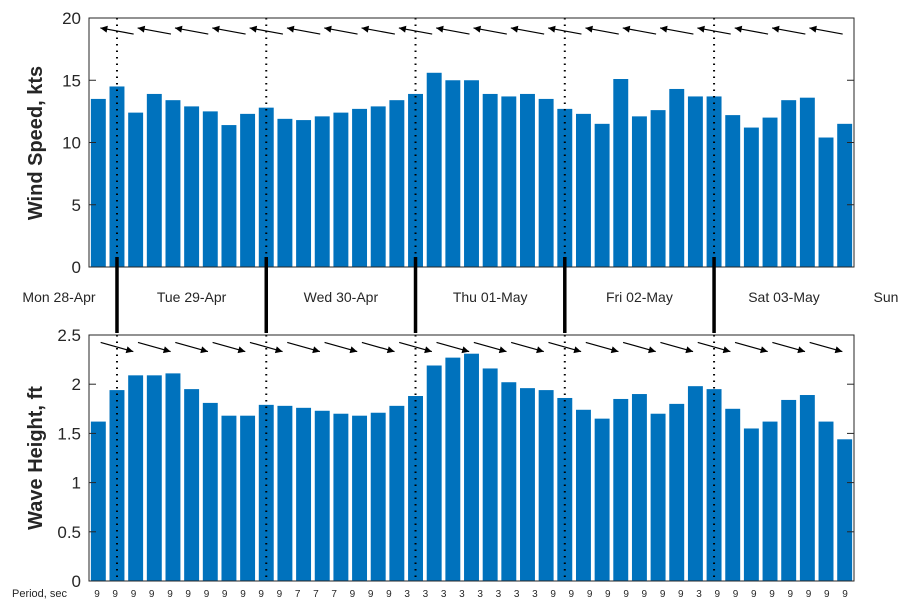 The width and height of the screenshot is (900, 600). Describe the element at coordinates (471, 30) in the screenshot. I see `wind-direction-arrows` at that location.